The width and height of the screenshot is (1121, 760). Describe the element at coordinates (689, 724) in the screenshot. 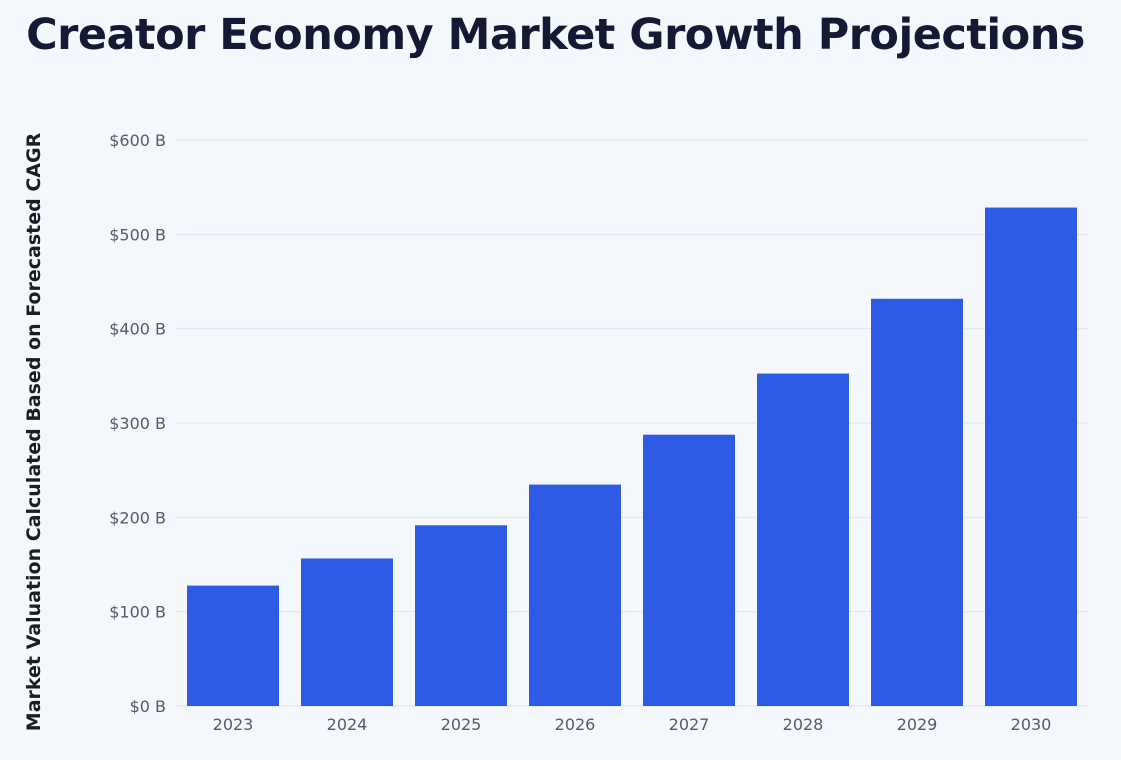

I see `x-tick-label: 2027` at that location.